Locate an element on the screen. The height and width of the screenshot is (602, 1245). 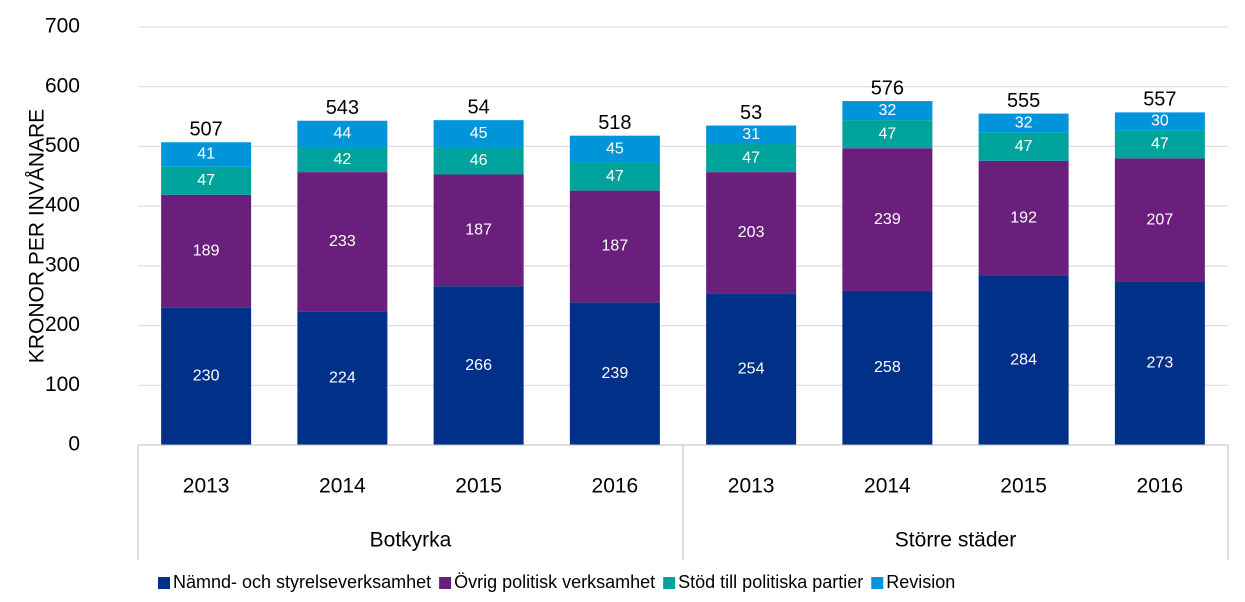
total-label: 543 is located at coordinates (342, 108).